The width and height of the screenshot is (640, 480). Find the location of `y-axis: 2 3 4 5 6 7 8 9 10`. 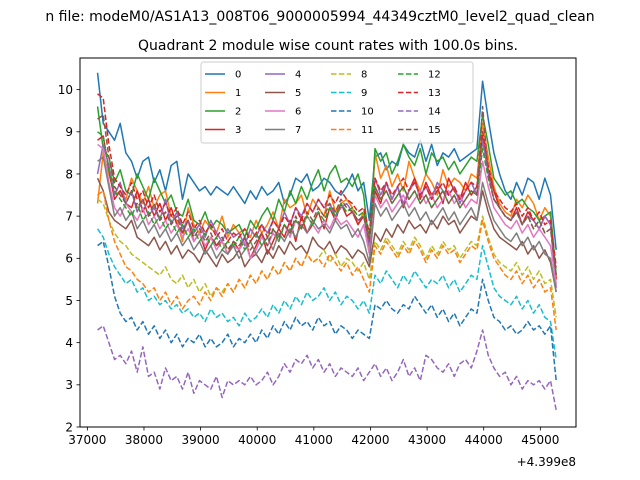

y-axis: 2 3 4 5 6 7 8 9 10 is located at coordinates (69, 258).